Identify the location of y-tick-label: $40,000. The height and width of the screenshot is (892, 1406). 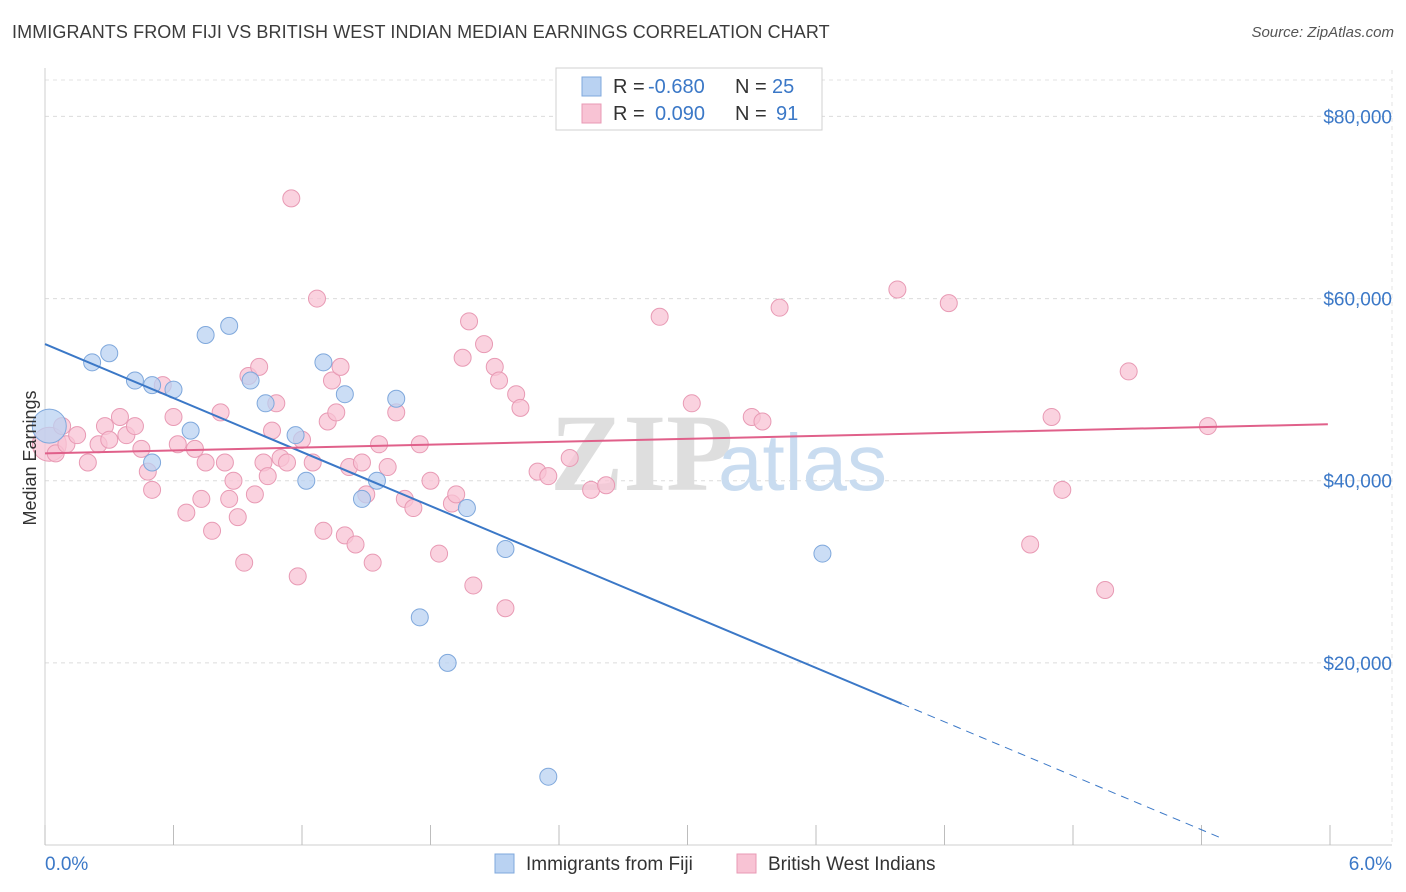
(1357, 482).